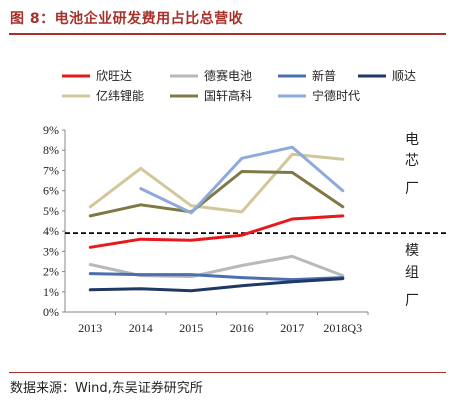 This screenshot has height=409, width=456. Describe the element at coordinates (51, 292) in the screenshot. I see `y-tick-label: 1%` at that location.